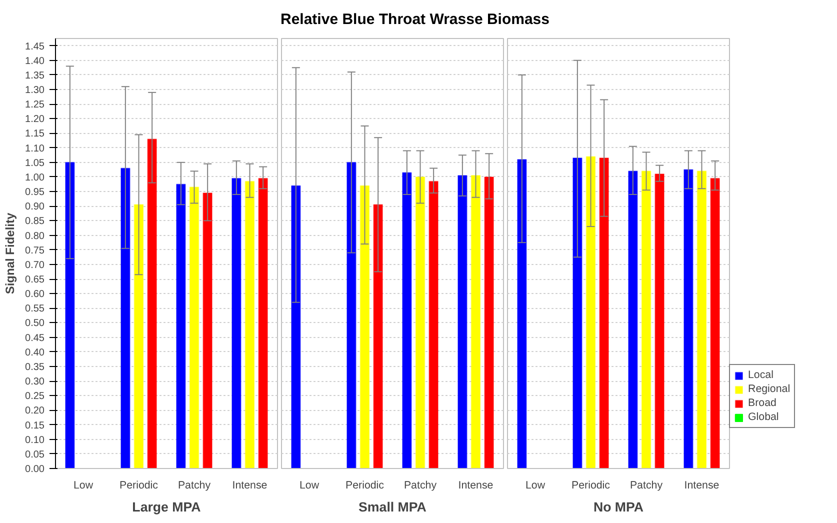 The height and width of the screenshot is (523, 837). Describe the element at coordinates (763, 417) in the screenshot. I see `legend-label: Global` at that location.